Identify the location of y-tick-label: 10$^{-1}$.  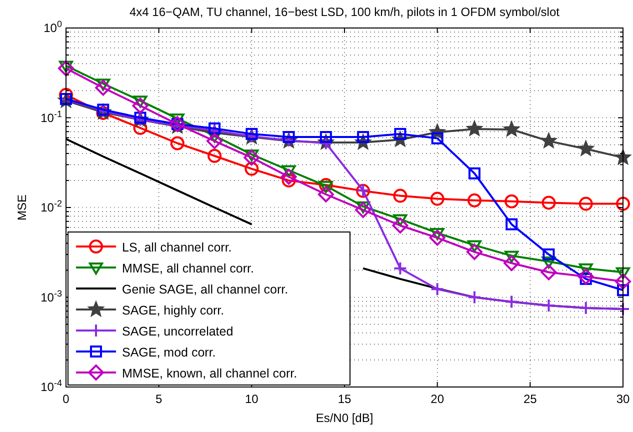
(51, 116).